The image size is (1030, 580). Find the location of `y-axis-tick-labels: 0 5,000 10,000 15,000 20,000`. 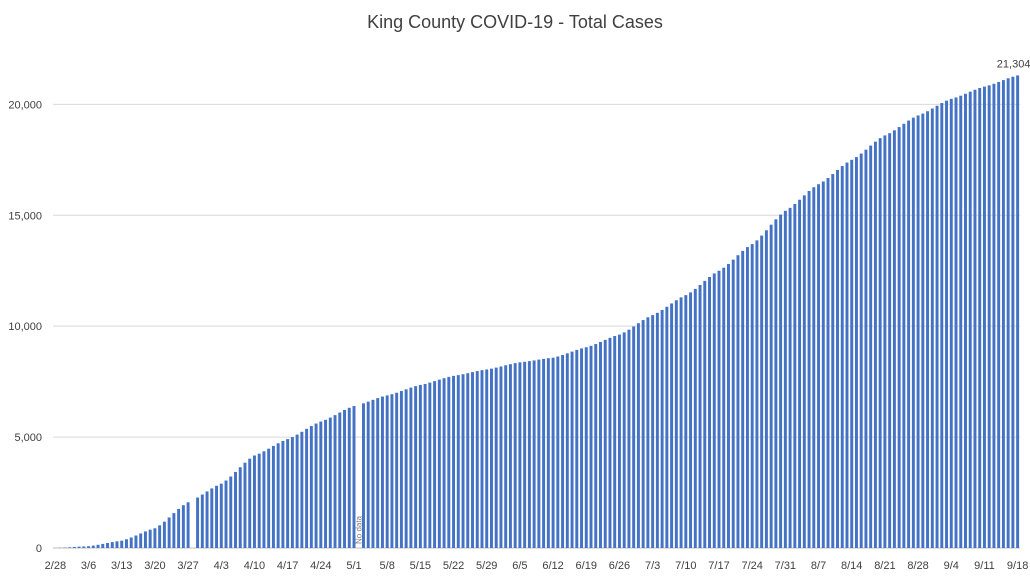

y-axis-tick-labels: 0 5,000 10,000 15,000 20,000 is located at coordinates (25, 327).